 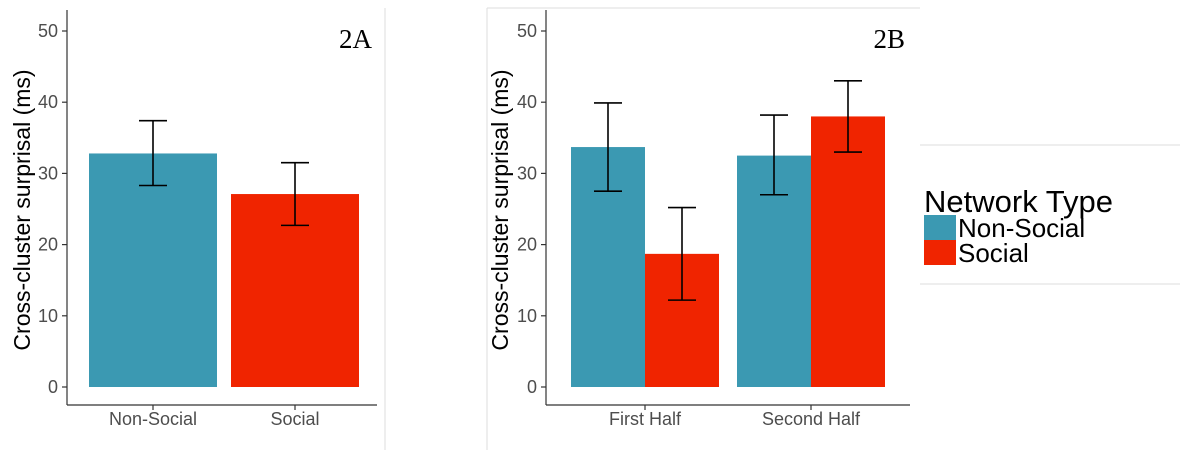 What do you see at coordinates (811, 419) in the screenshot?
I see `x-tick-label: Second Half` at bounding box center [811, 419].